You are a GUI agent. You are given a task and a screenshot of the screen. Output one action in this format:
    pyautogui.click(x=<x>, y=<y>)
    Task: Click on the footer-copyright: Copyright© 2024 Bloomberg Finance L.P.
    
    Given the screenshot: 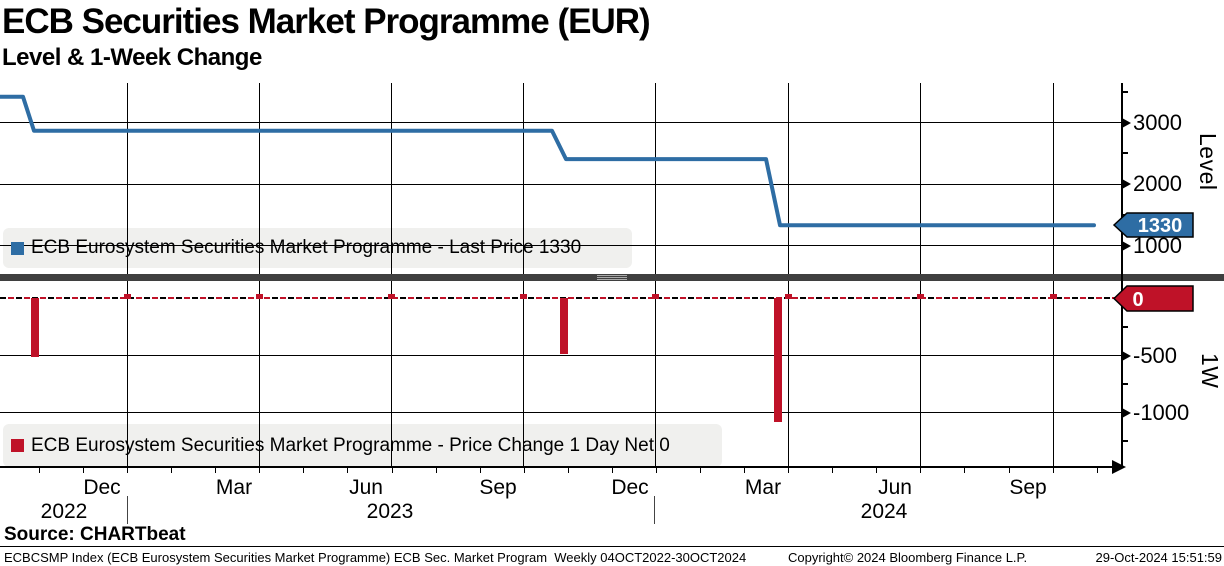 What is the action you would take?
    pyautogui.click(x=908, y=557)
    